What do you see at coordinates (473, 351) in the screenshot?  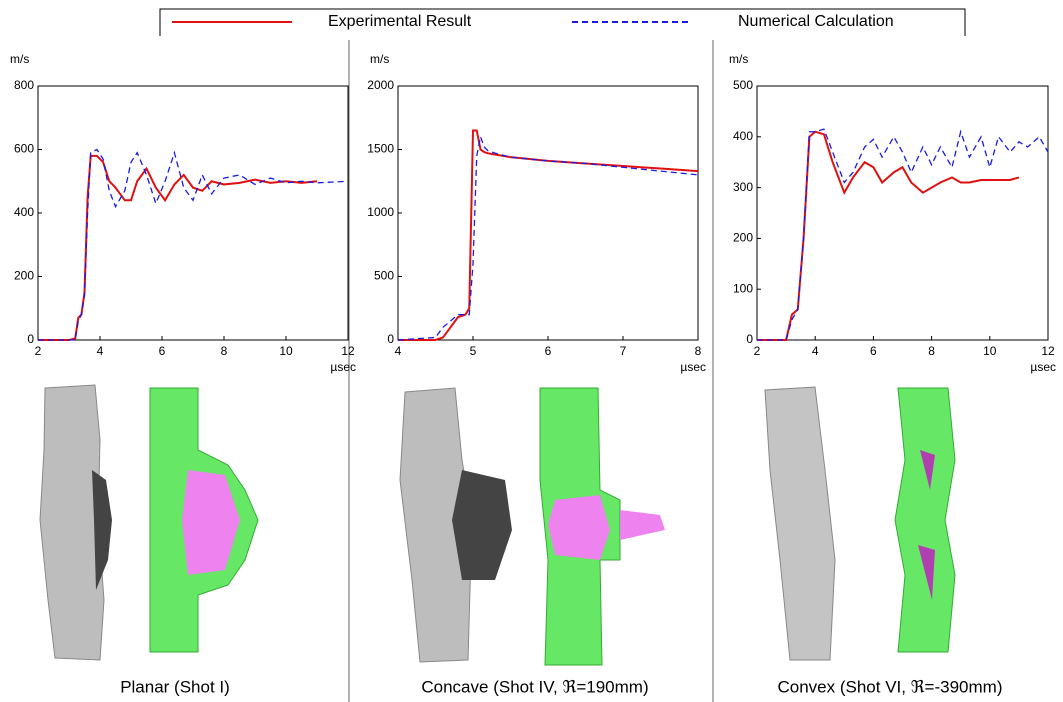 I see `x-tick-label: 5` at bounding box center [473, 351].